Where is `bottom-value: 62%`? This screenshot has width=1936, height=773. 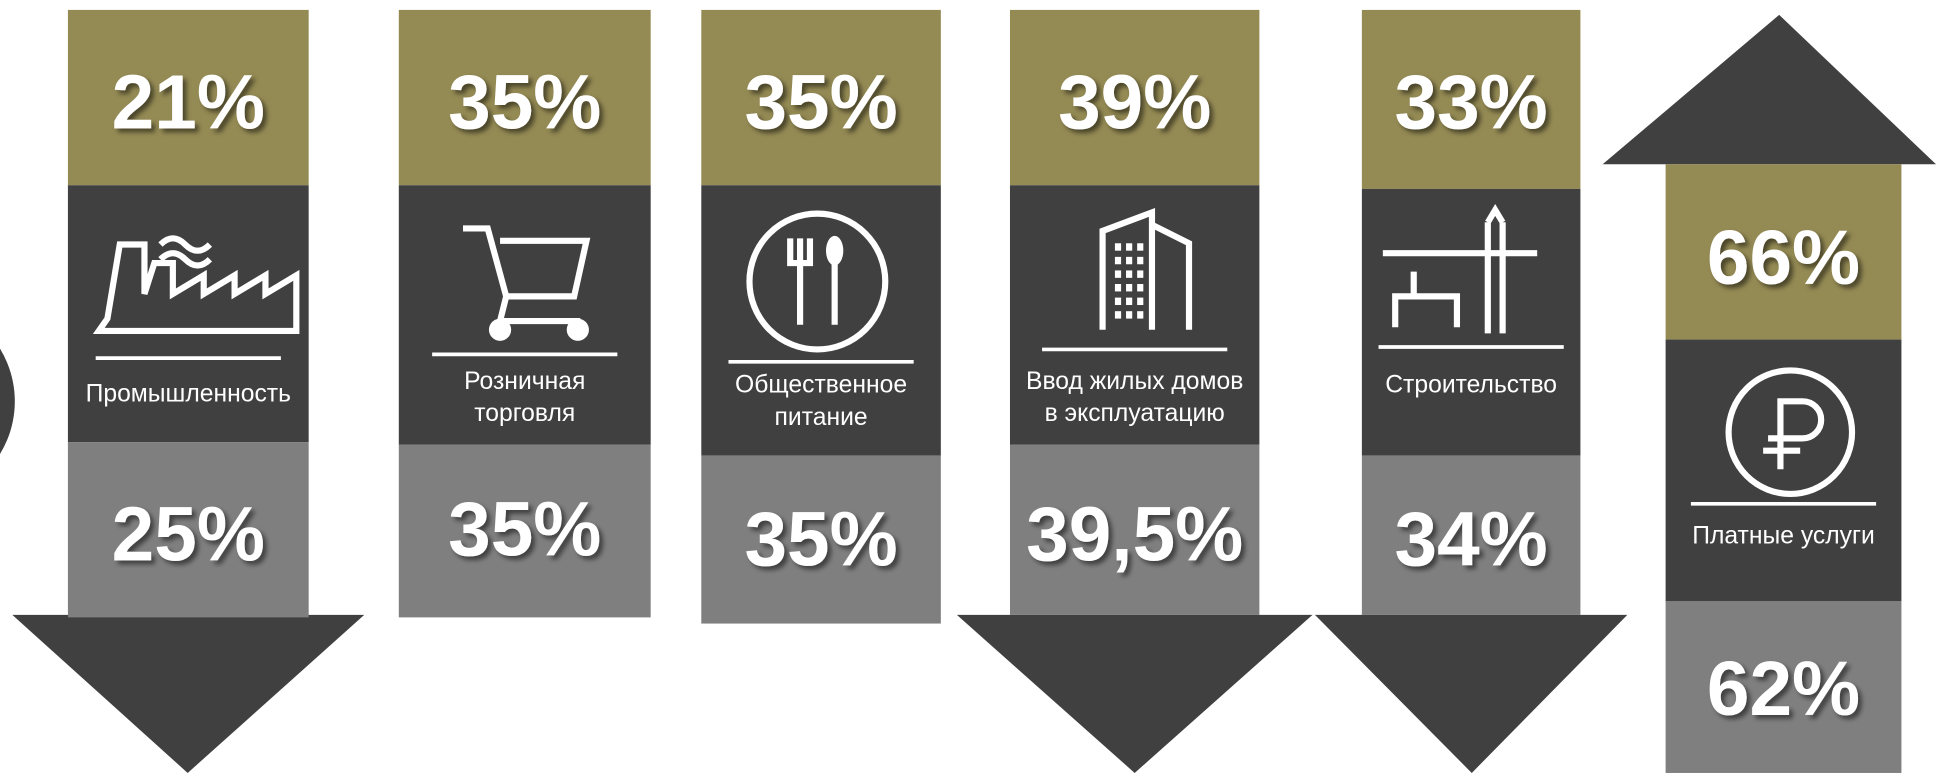 bottom-value: 62% is located at coordinates (1783, 689).